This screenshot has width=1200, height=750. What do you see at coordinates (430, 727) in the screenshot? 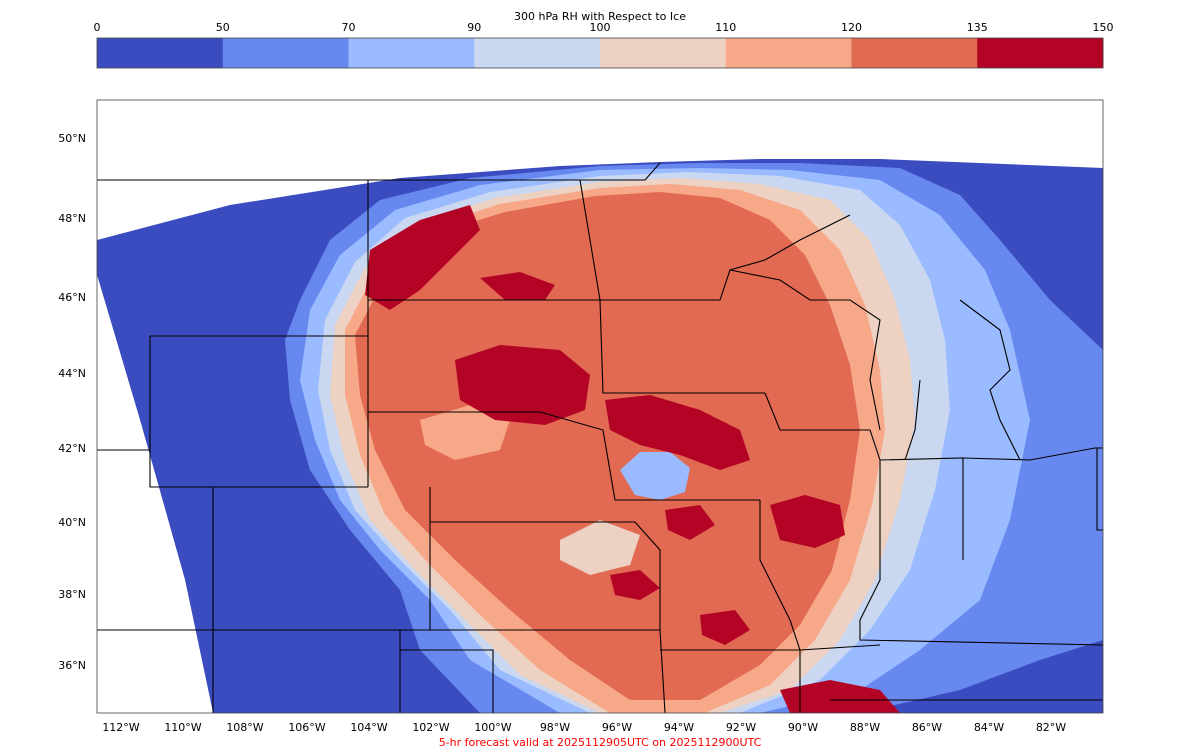
I see `longitude-label: 102°W` at bounding box center [430, 727].